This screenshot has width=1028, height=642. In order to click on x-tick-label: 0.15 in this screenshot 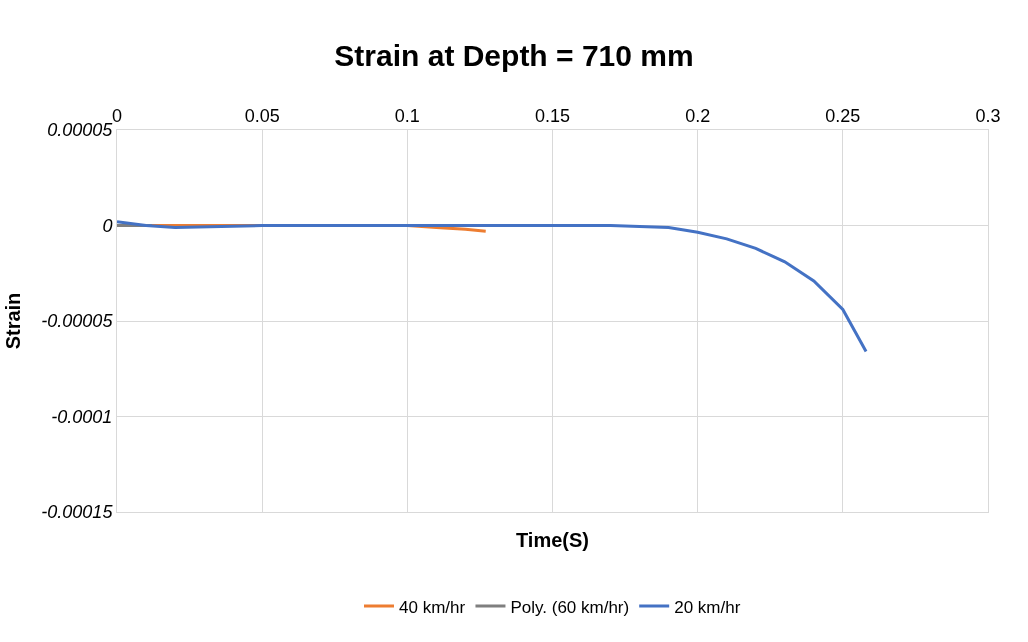, I will do `click(552, 115)`.